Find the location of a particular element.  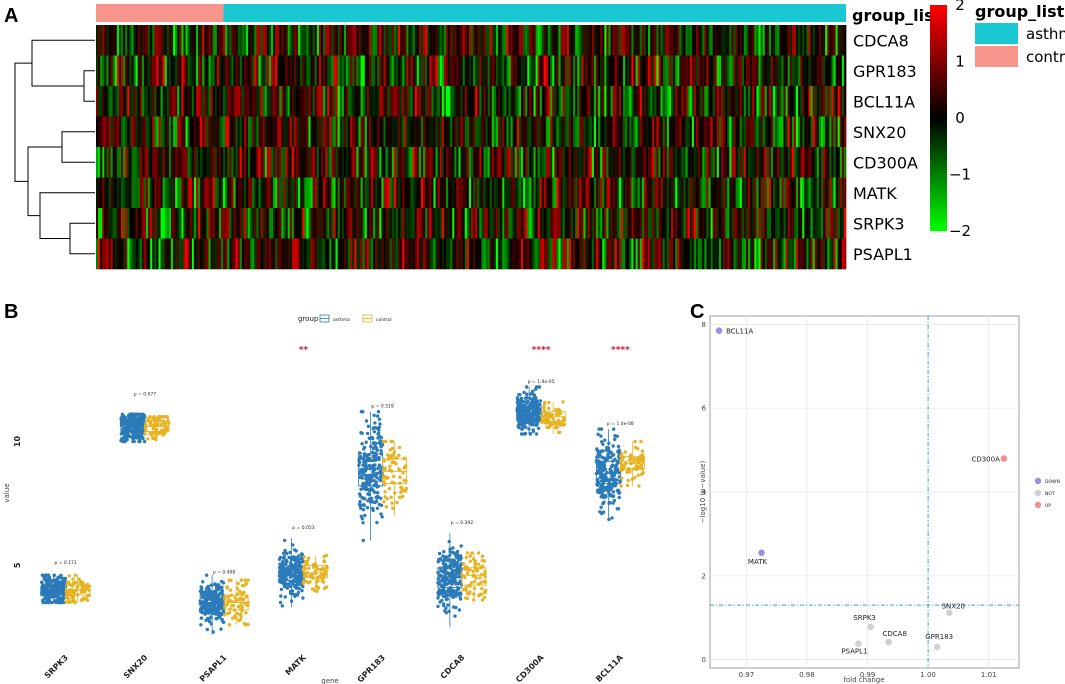

panel-label-b: B is located at coordinates (11, 312).